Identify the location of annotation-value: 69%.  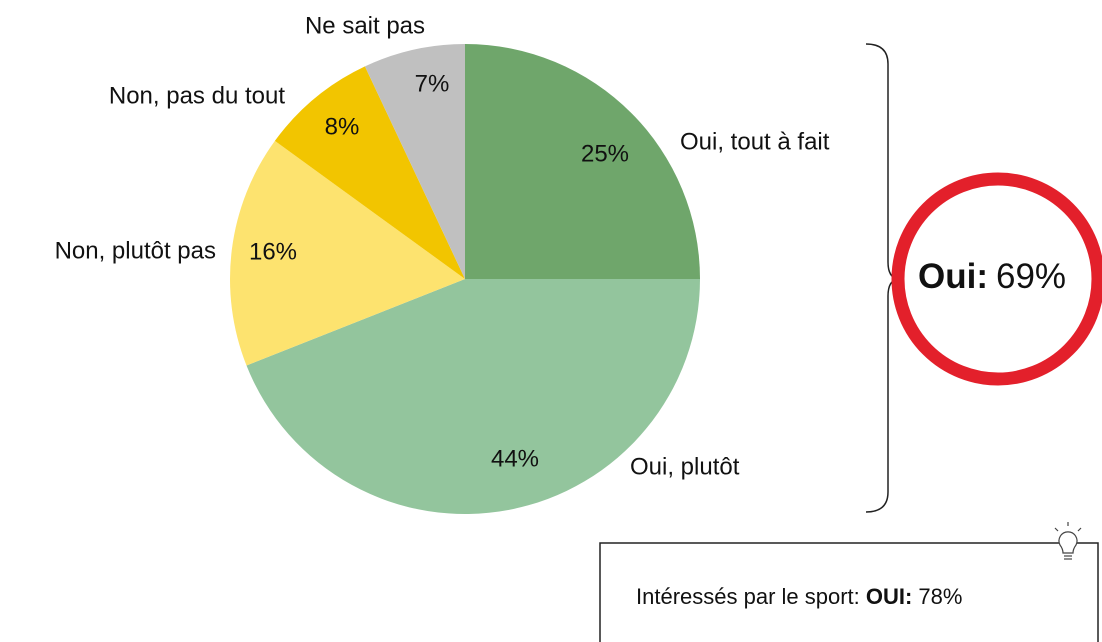
(1031, 276).